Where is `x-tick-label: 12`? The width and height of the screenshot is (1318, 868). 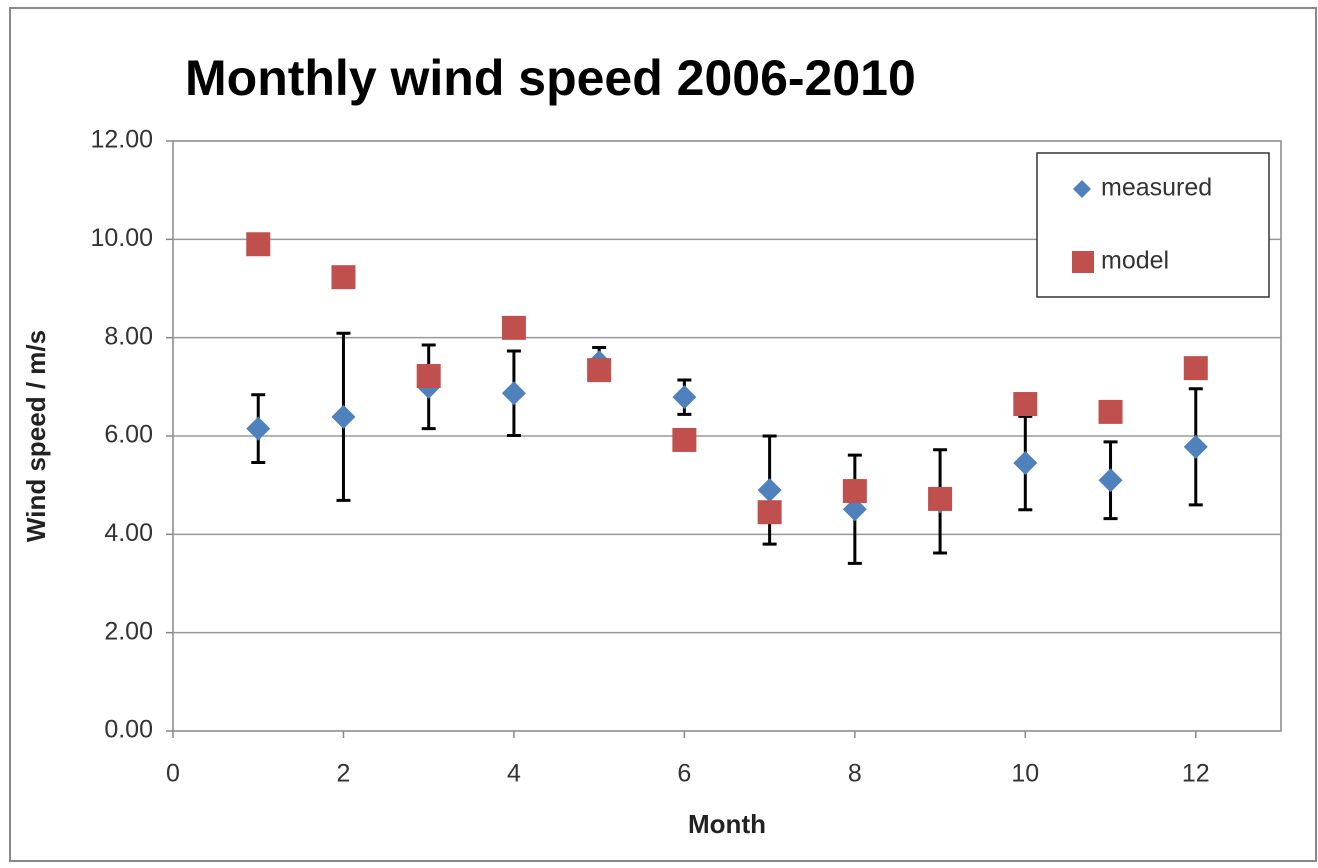
x-tick-label: 12 is located at coordinates (1196, 774).